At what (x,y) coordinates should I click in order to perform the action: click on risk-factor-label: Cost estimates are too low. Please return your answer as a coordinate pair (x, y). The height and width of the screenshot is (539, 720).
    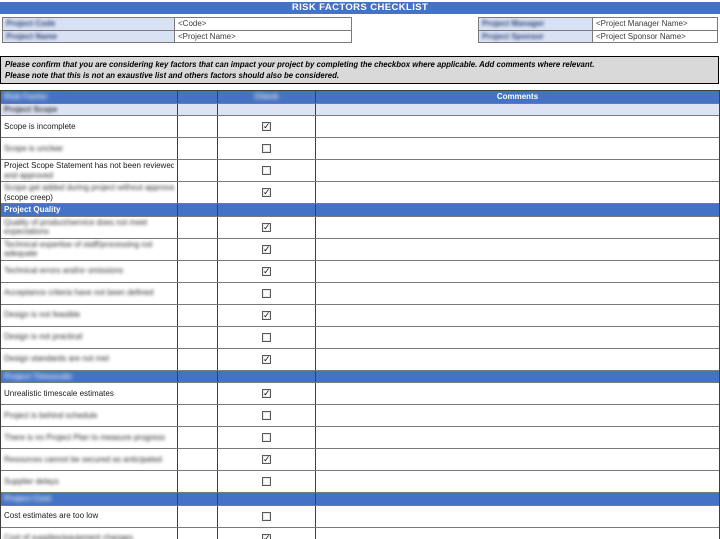
    Looking at the image, I should click on (89, 516).